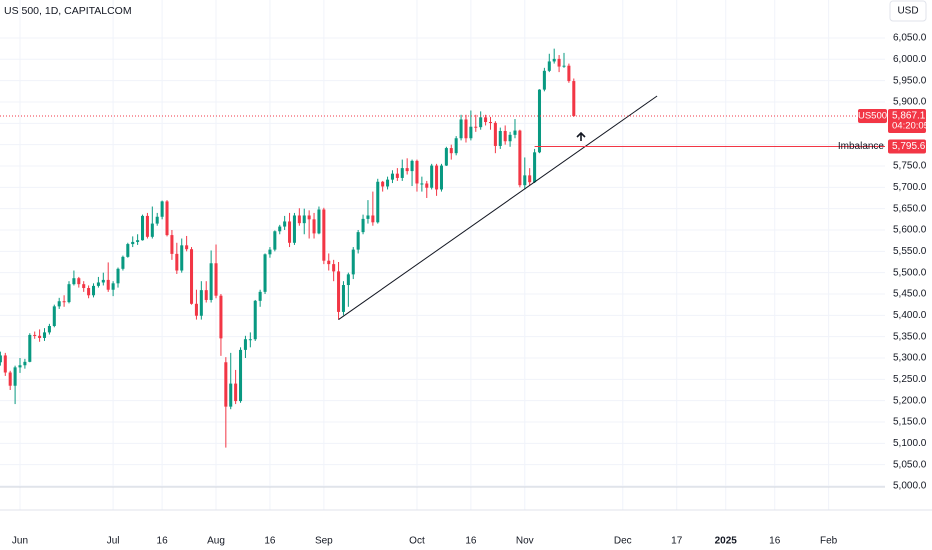 The image size is (932, 550). What do you see at coordinates (623, 541) in the screenshot?
I see `x-tick-label: Dec` at bounding box center [623, 541].